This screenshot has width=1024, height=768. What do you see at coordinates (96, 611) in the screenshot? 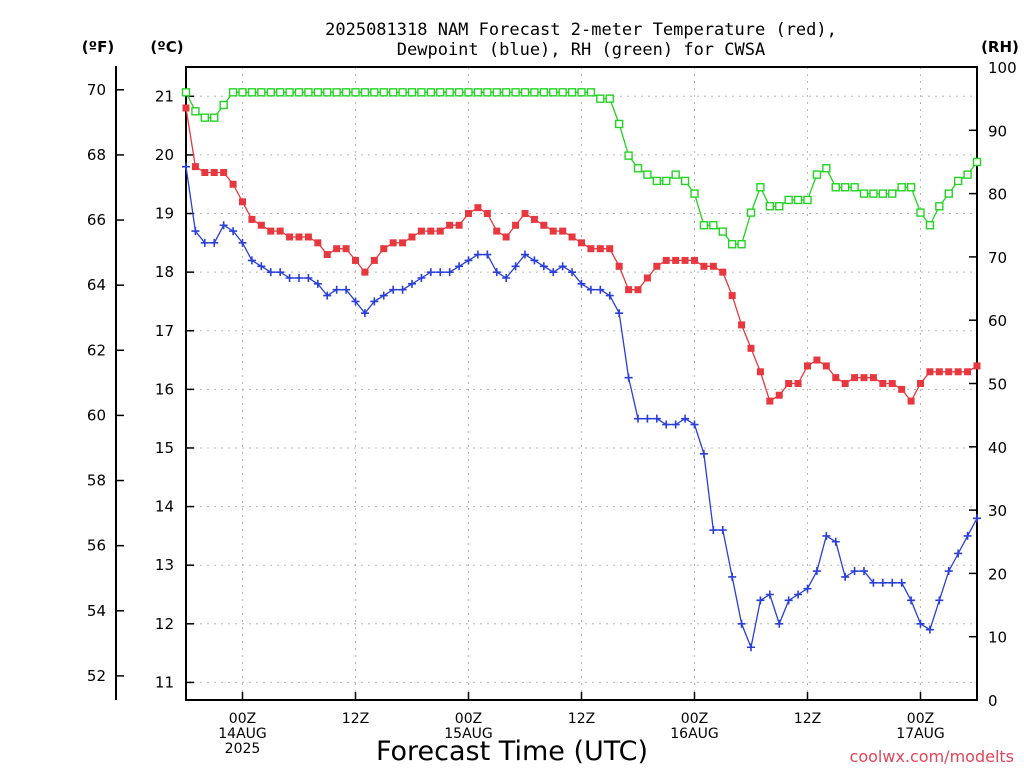
I see `fahrenheit-tick-label: 54` at bounding box center [96, 611].